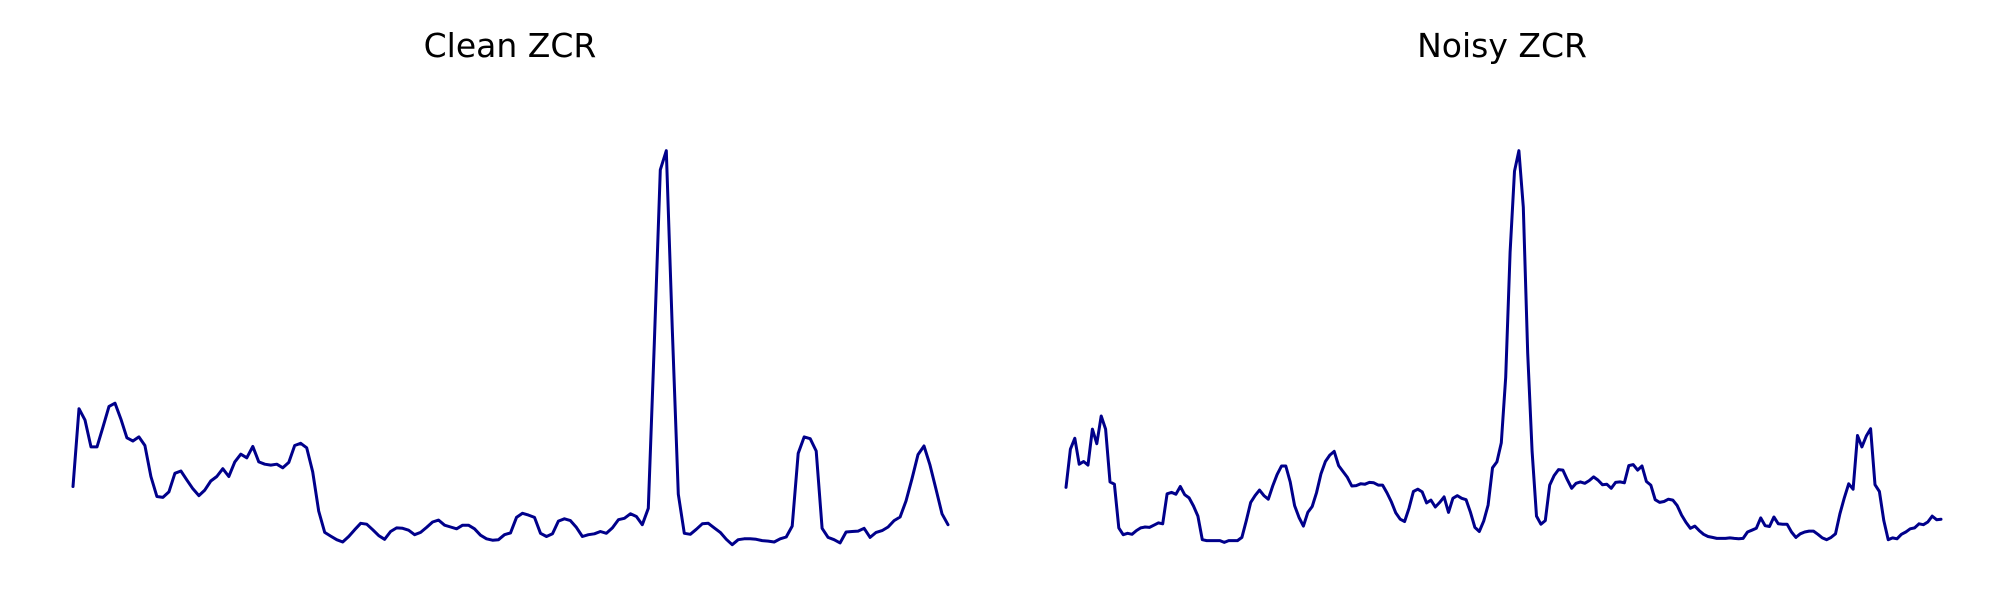 This screenshot has height=600, width=2000. What do you see at coordinates (510, 45) in the screenshot?
I see `clean-zcr-title: Clean ZCR` at bounding box center [510, 45].